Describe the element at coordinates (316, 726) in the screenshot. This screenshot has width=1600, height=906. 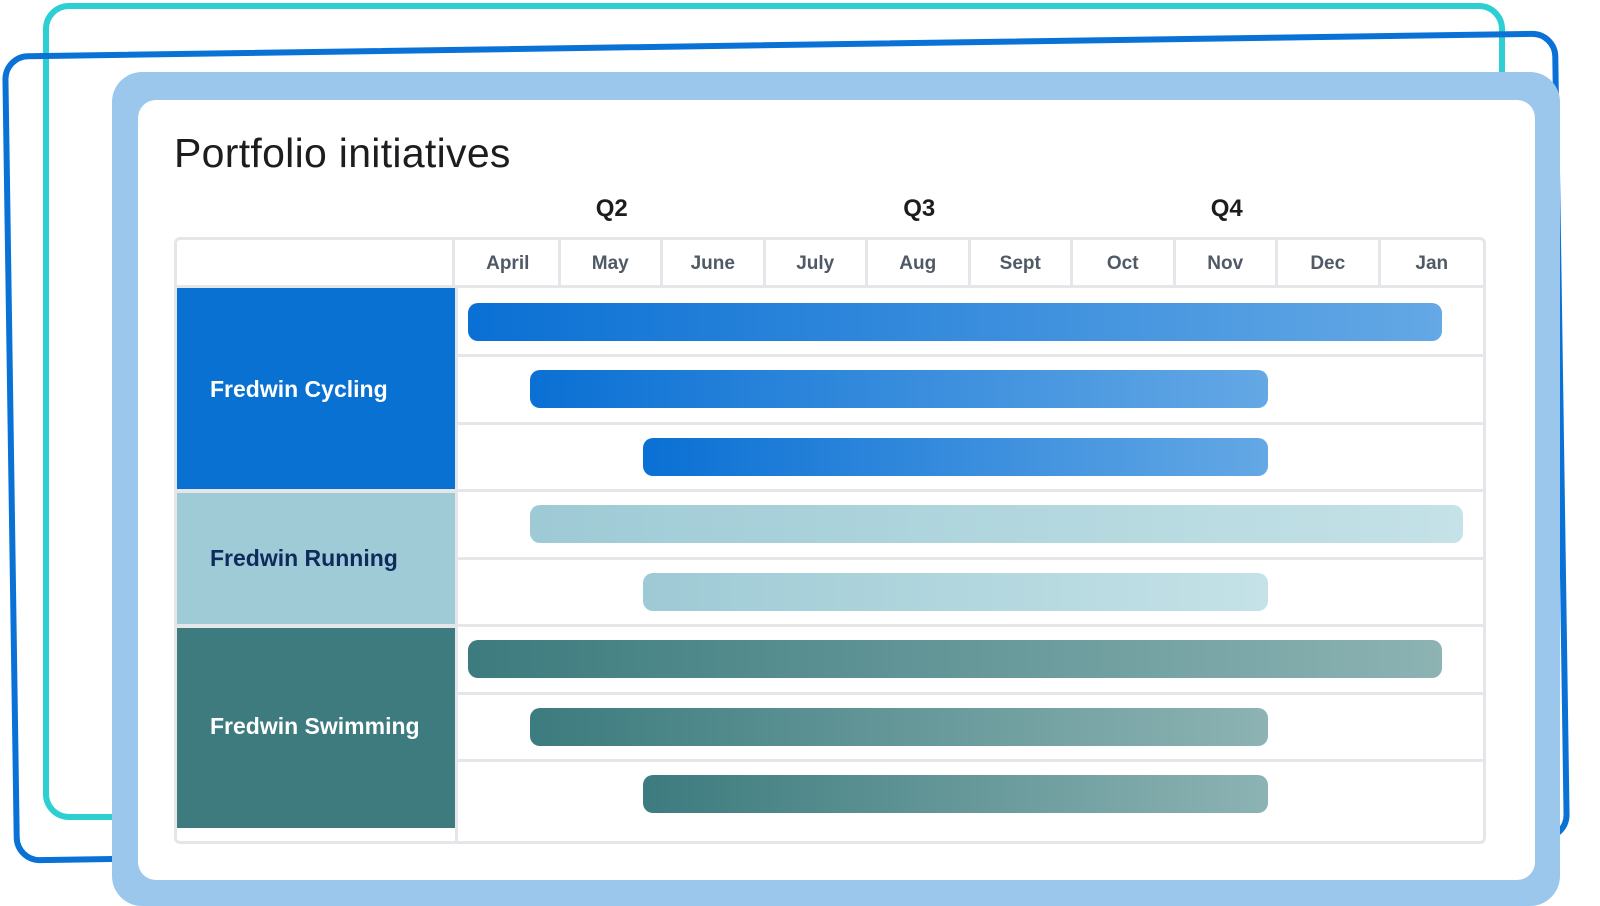
I see `group-label-fredwin-swimming: Fredwin Swimming` at that location.